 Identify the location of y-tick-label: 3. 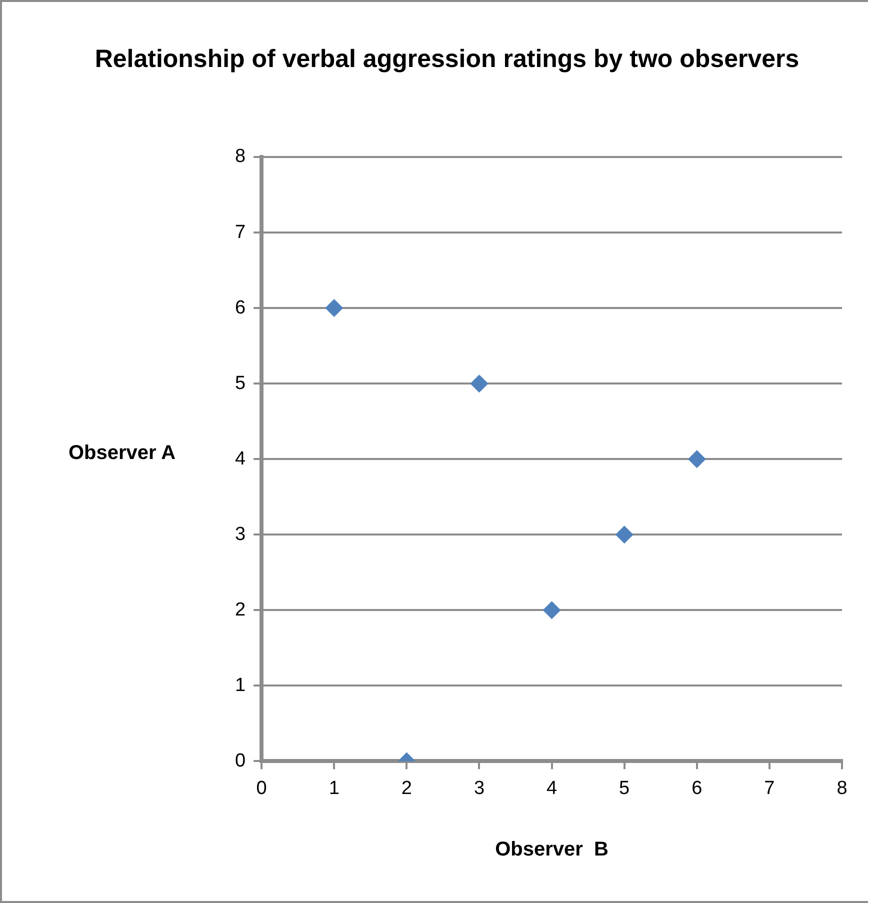
(240, 534).